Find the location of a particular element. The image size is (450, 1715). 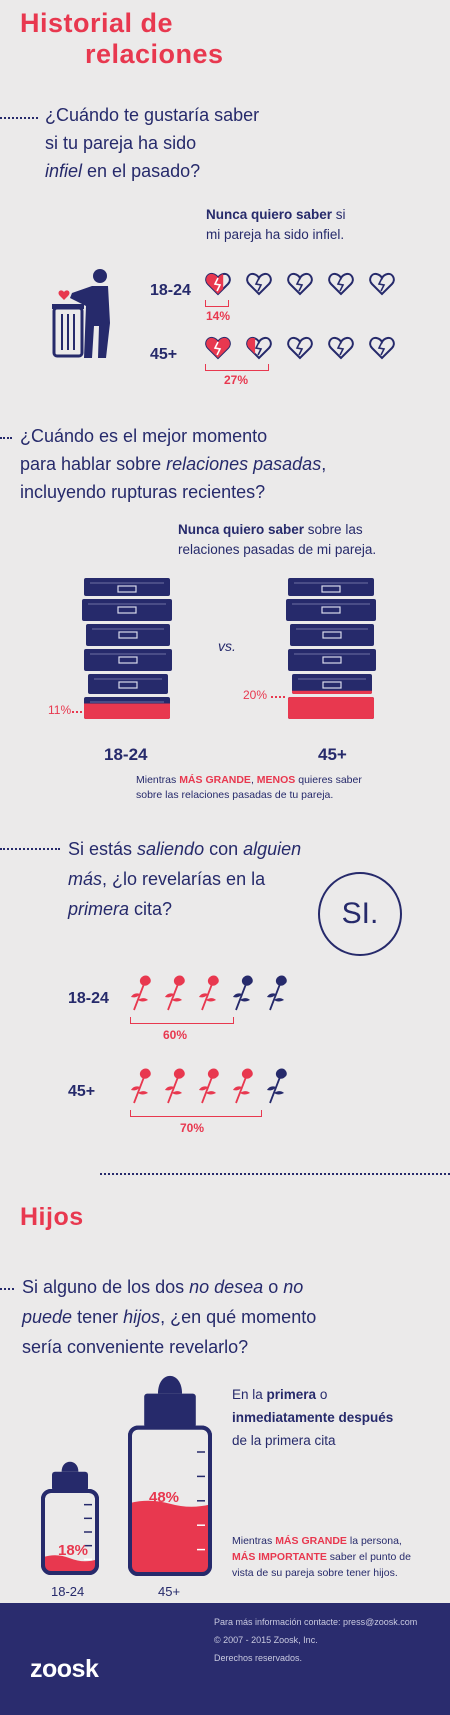

percent-label: 70% is located at coordinates (192, 1128).